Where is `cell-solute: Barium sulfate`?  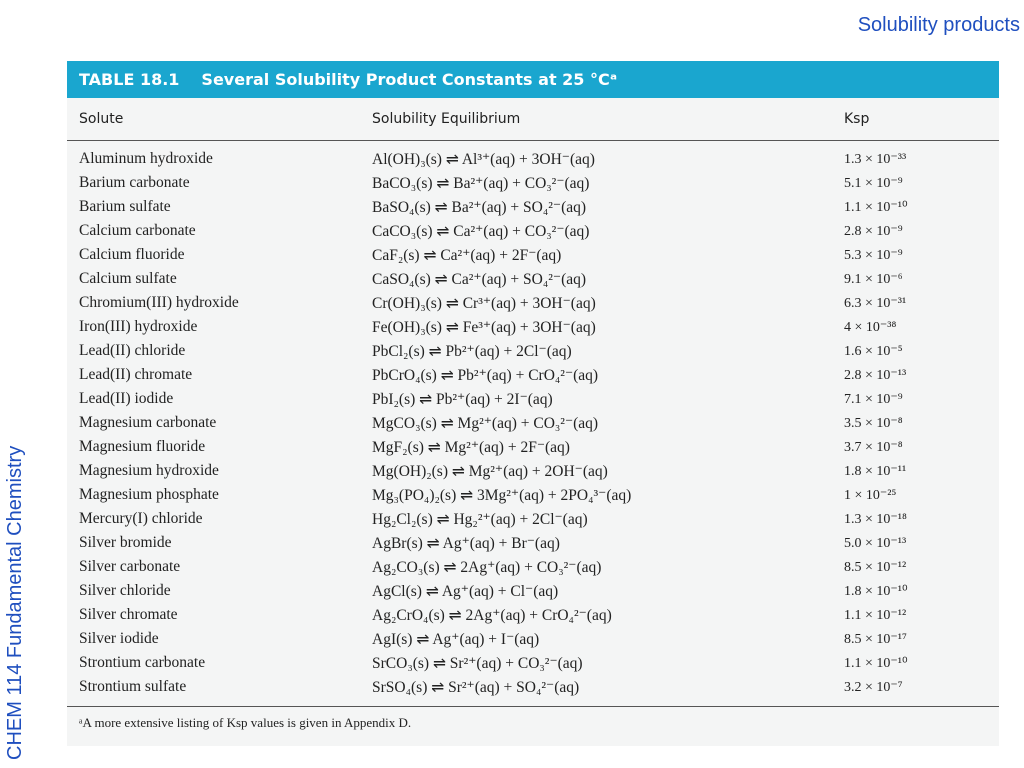
cell-solute: Barium sulfate is located at coordinates (125, 206).